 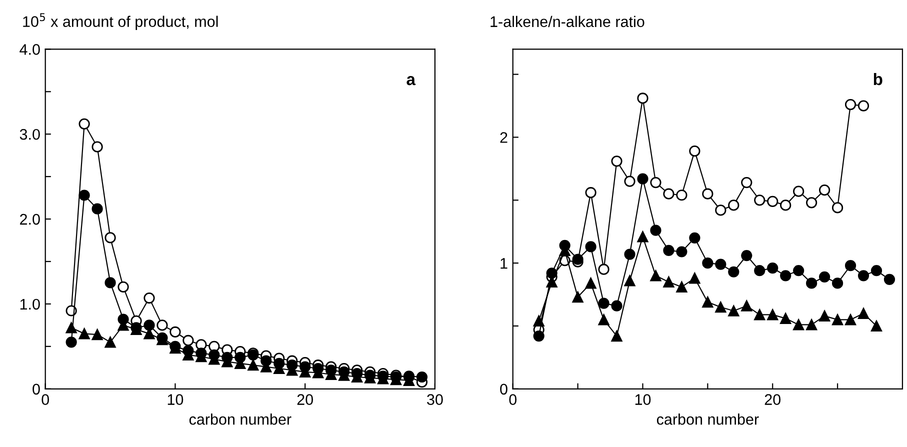 I want to click on y-tick-label: 1.0, so click(x=30, y=304).